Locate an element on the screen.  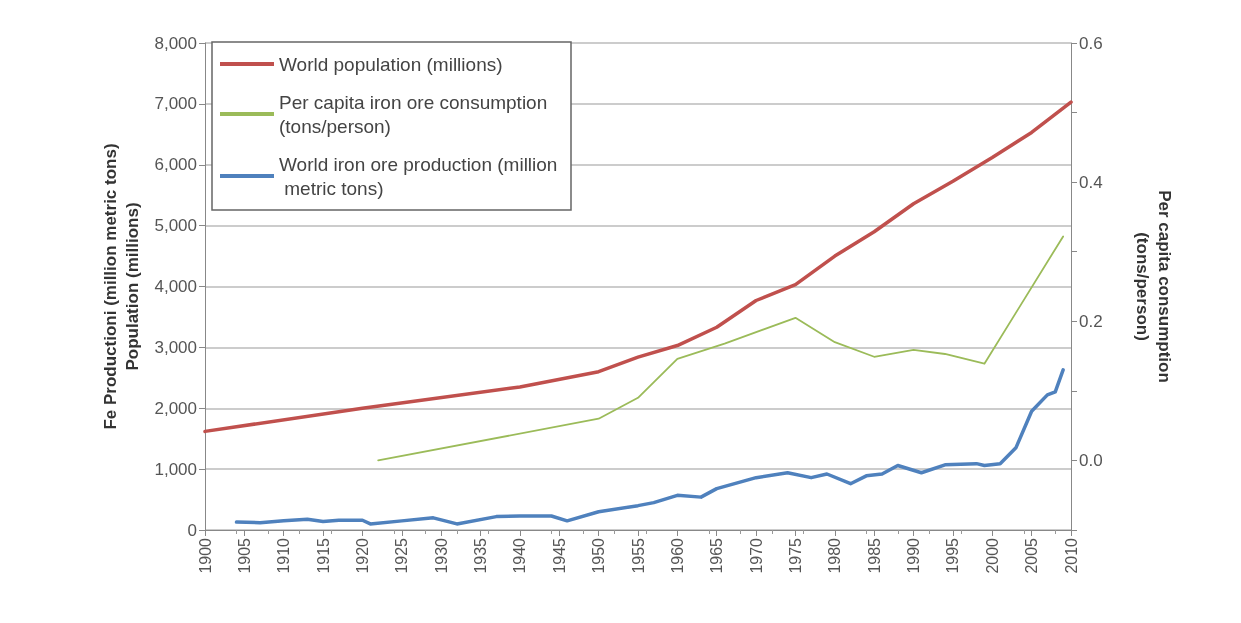
x-tick-label: 1935 is located at coordinates (481, 555).